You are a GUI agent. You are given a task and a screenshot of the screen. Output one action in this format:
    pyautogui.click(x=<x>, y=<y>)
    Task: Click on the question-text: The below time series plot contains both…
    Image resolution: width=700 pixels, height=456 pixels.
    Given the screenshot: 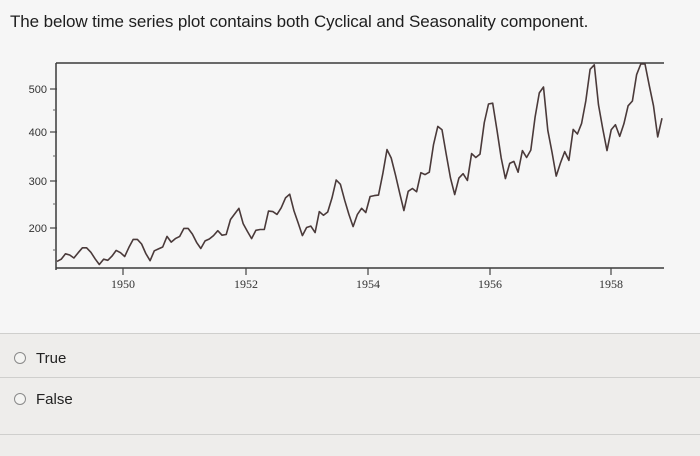 What is the action you would take?
    pyautogui.click(x=299, y=21)
    